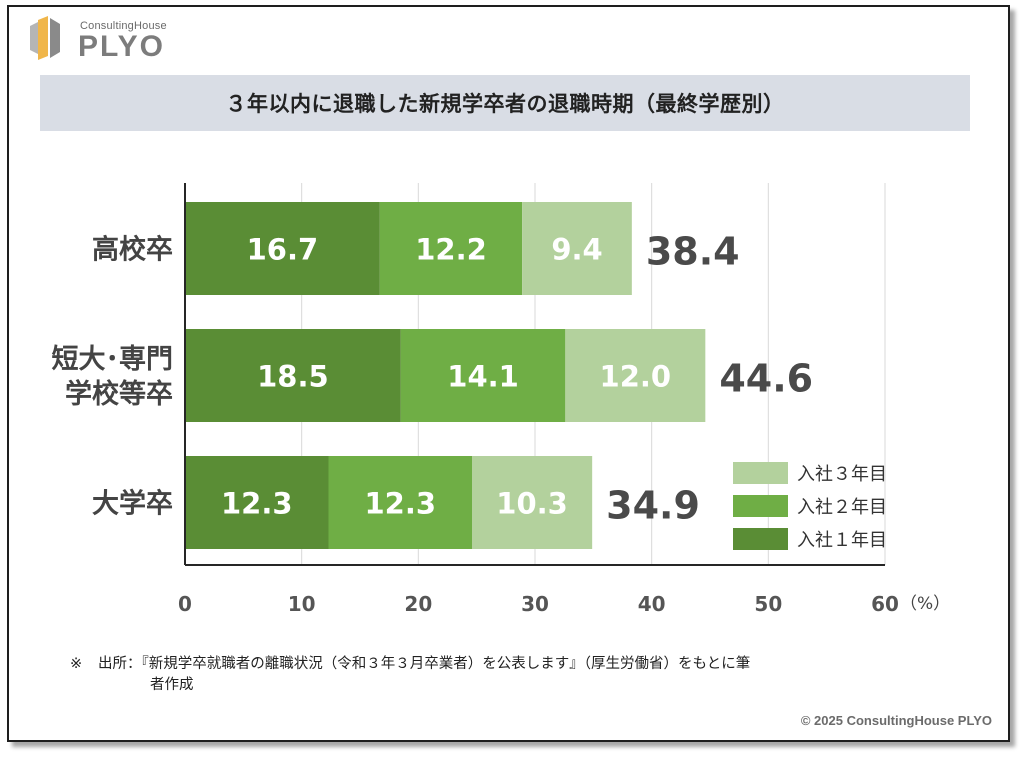 This screenshot has height=757, width=1024. What do you see at coordinates (76, 664) in the screenshot?
I see `note-mark: ※` at bounding box center [76, 664].